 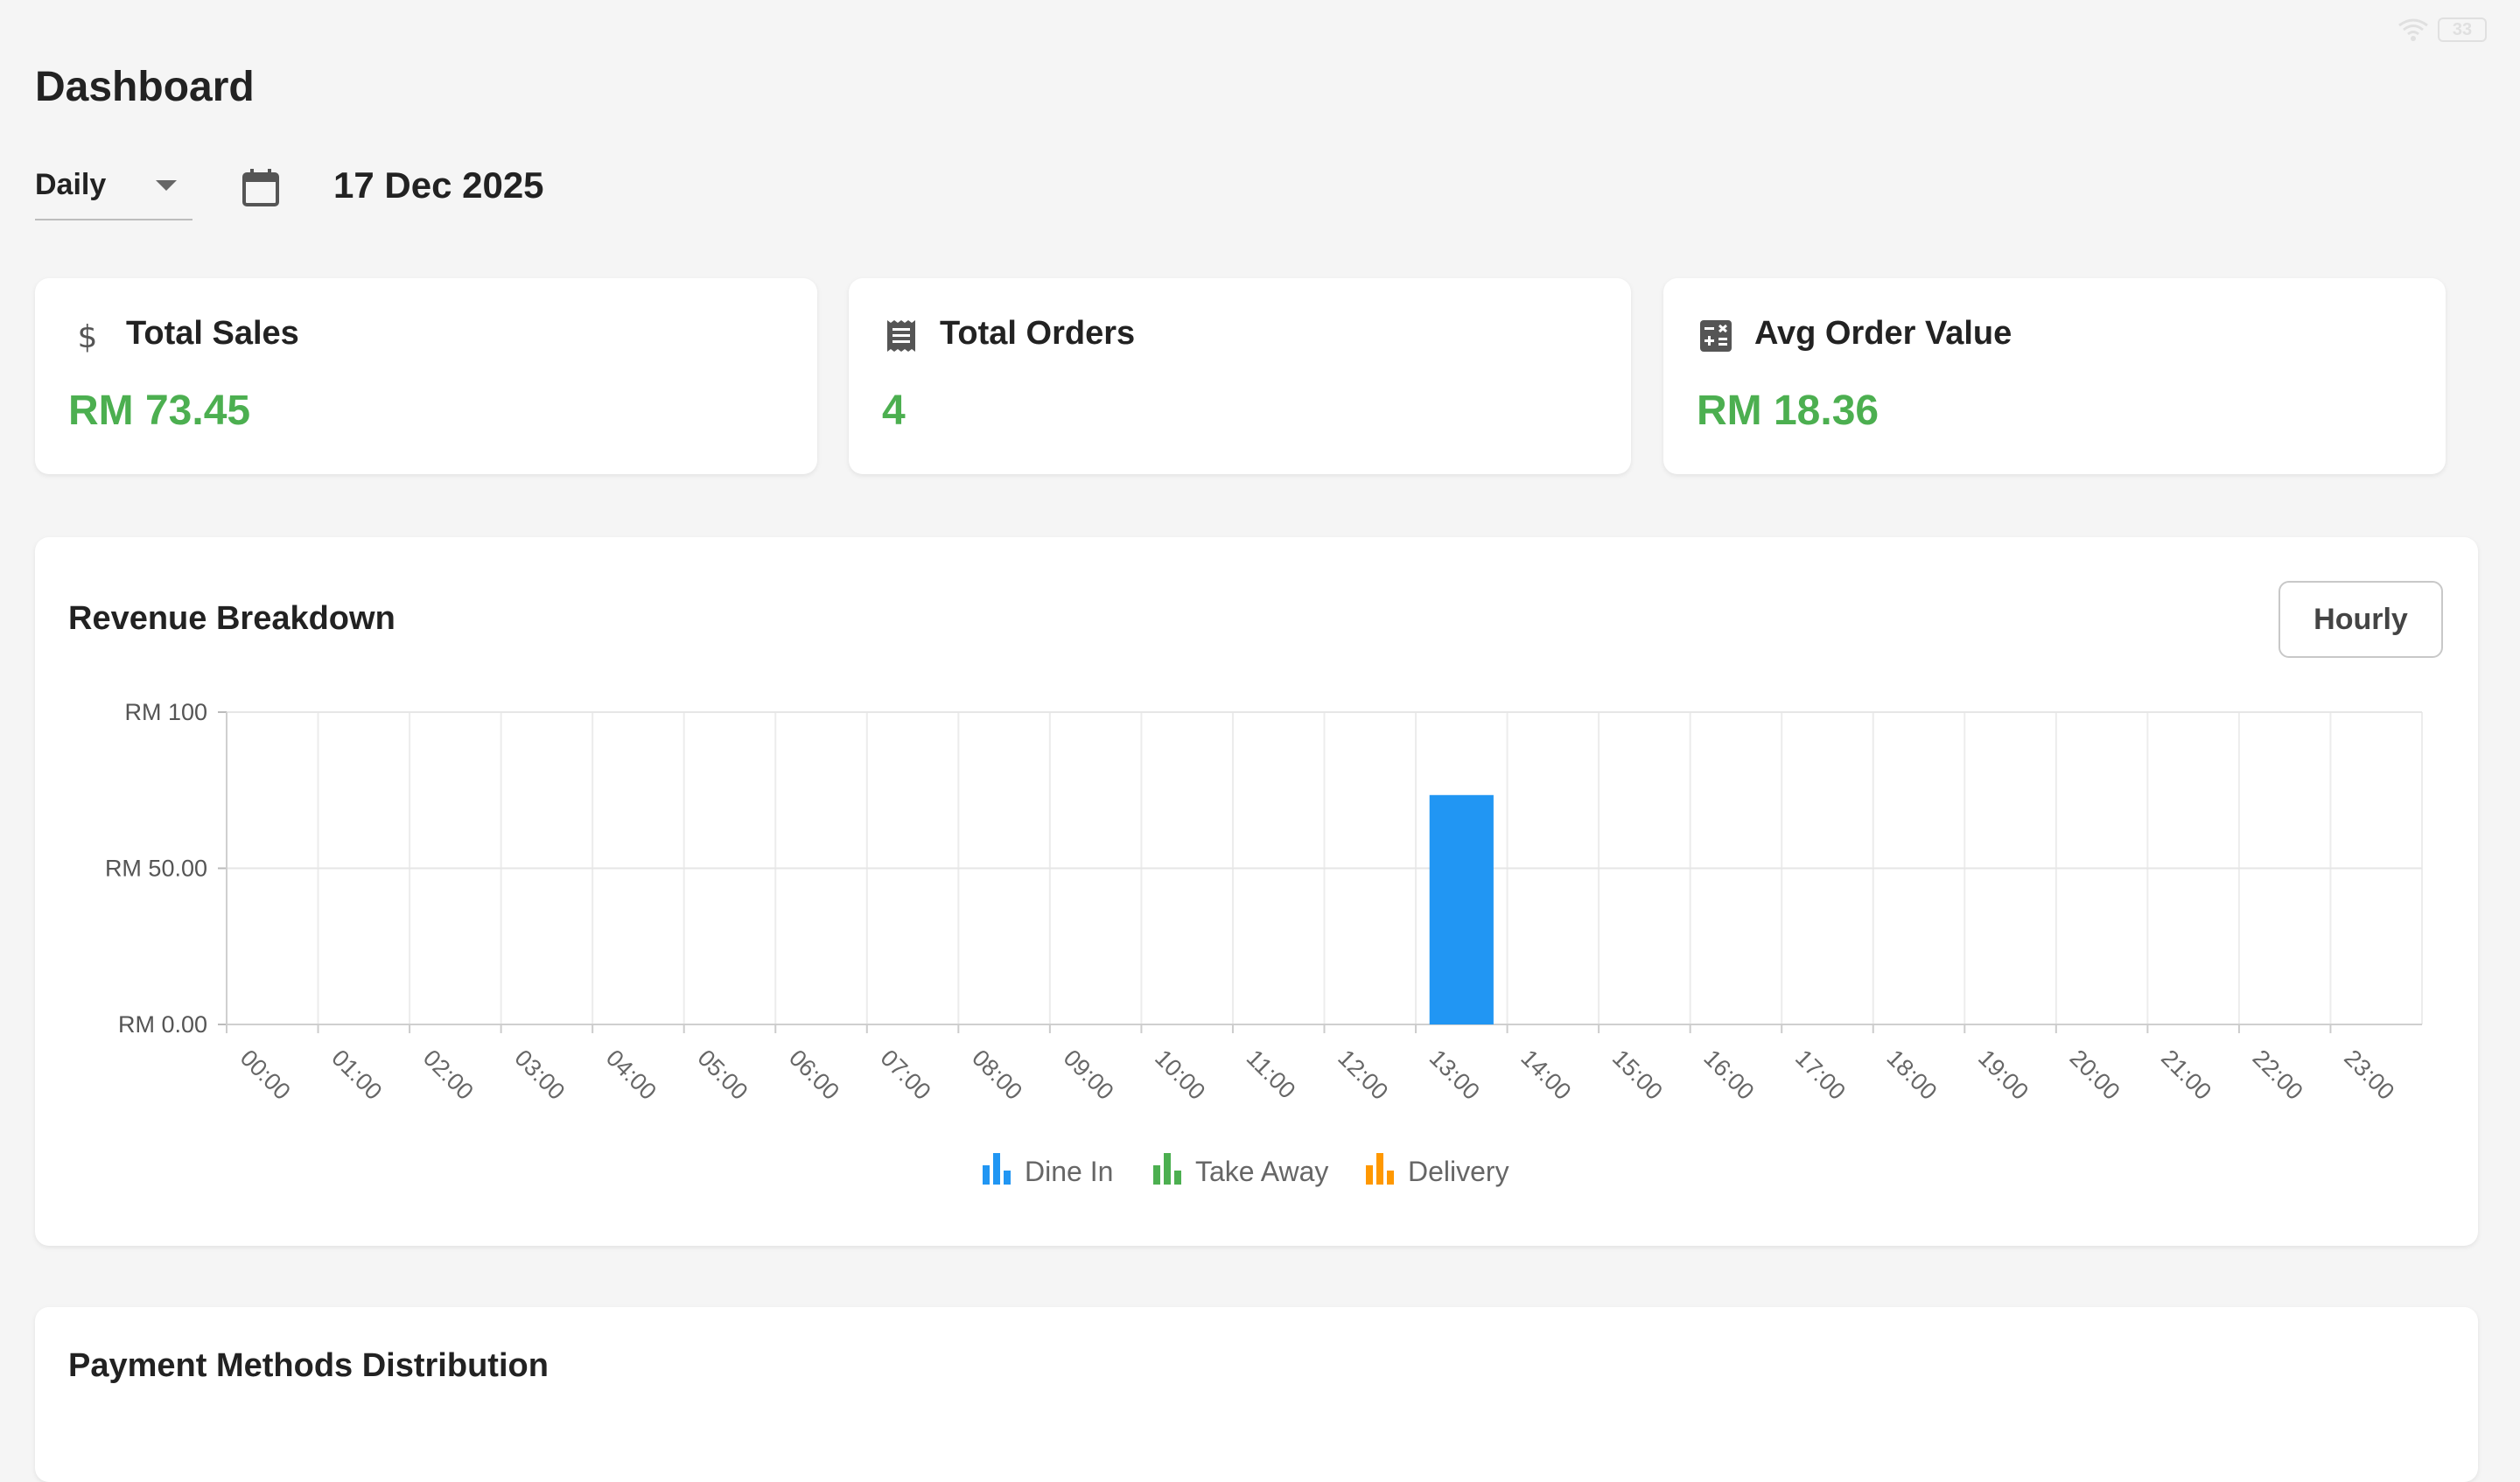 I want to click on x-tick-label: 02:00, so click(x=448, y=1075).